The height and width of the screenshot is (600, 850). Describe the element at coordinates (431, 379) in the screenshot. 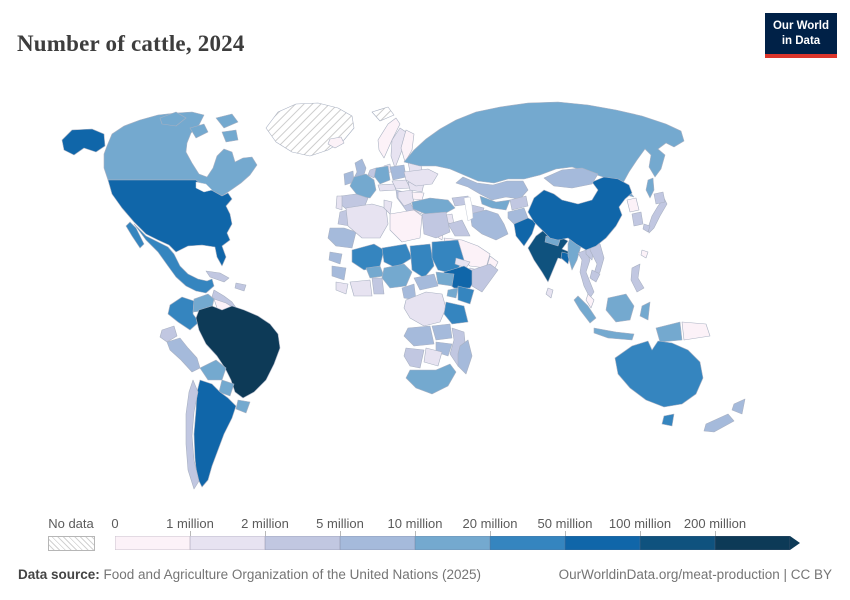

I see `country-south-africa` at that location.